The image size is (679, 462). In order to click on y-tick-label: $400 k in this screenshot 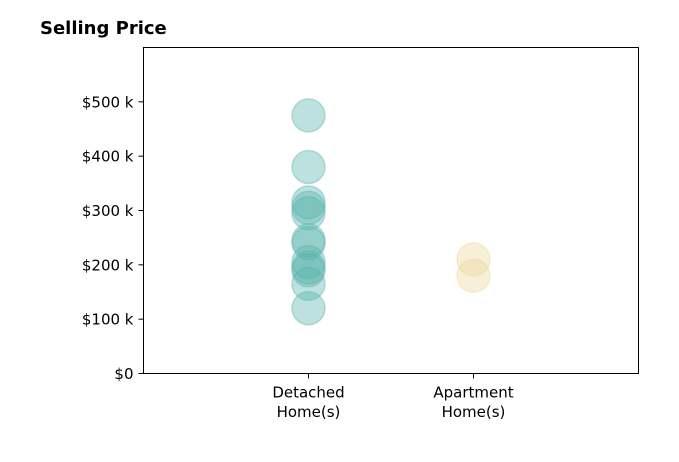, I will do `click(108, 157)`.